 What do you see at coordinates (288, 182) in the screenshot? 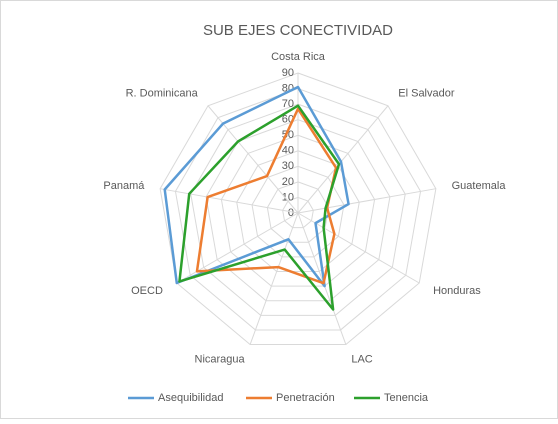
I see `r-tick-label: 20` at bounding box center [288, 182].